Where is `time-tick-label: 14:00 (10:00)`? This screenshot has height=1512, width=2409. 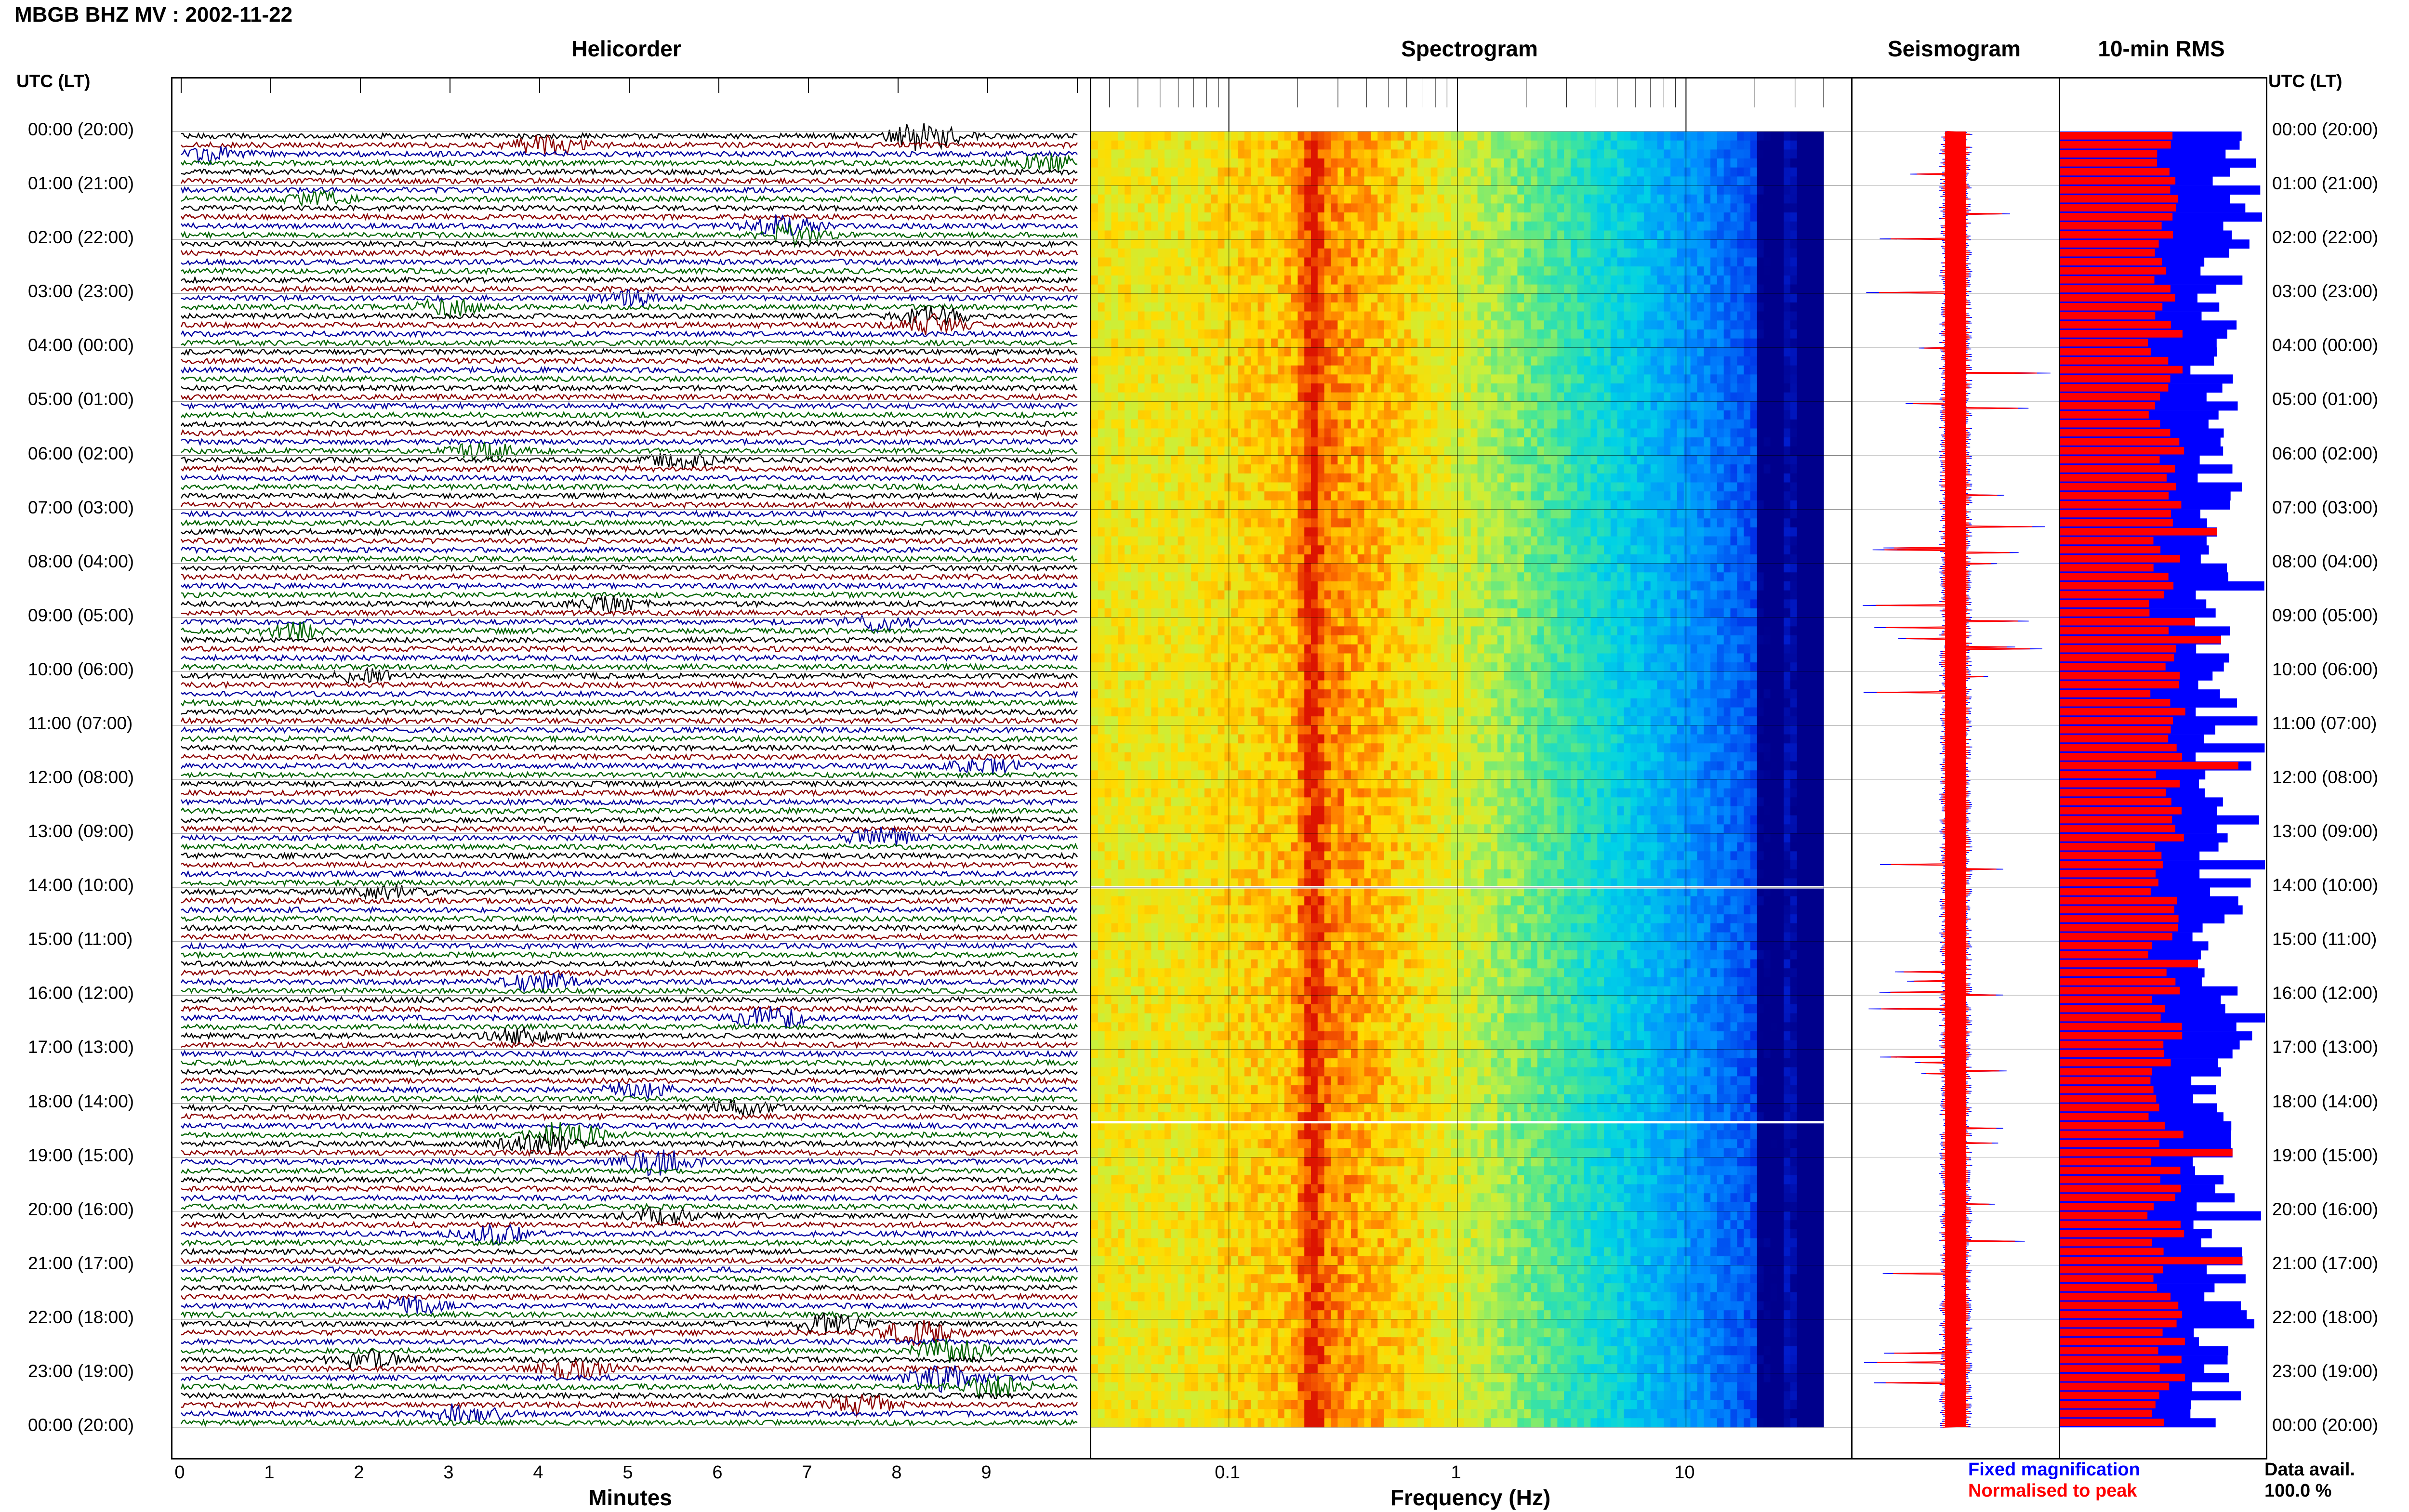 time-tick-label: 14:00 (10:00) is located at coordinates (2325, 885).